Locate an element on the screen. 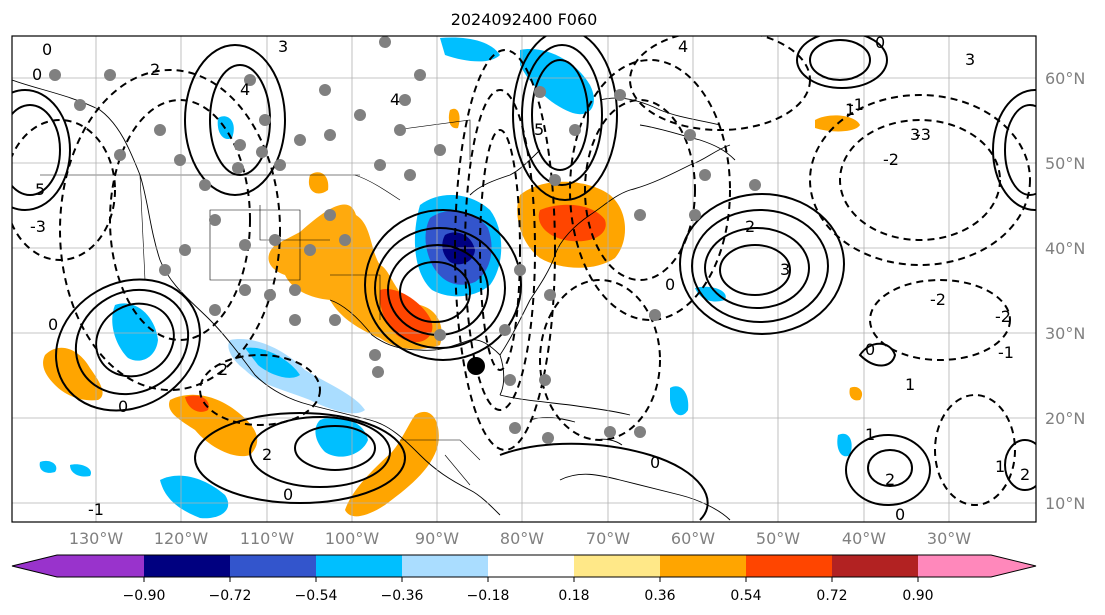 The height and width of the screenshot is (615, 1105). contour-carib is located at coordinates (604, 481).